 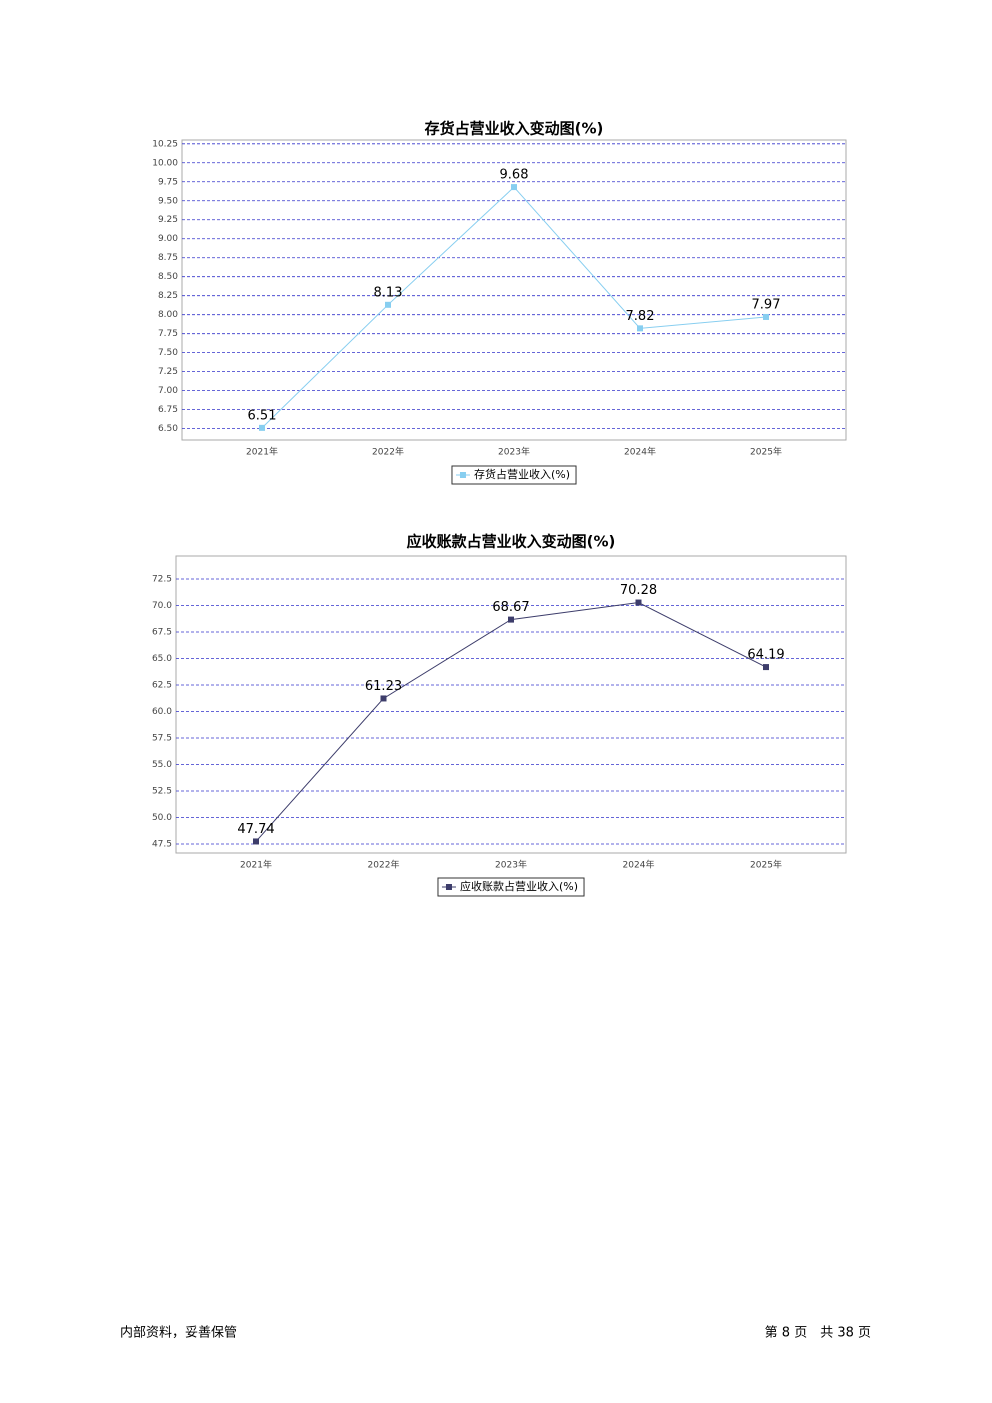 I want to click on y-tick-label: 7.00, so click(x=168, y=391).